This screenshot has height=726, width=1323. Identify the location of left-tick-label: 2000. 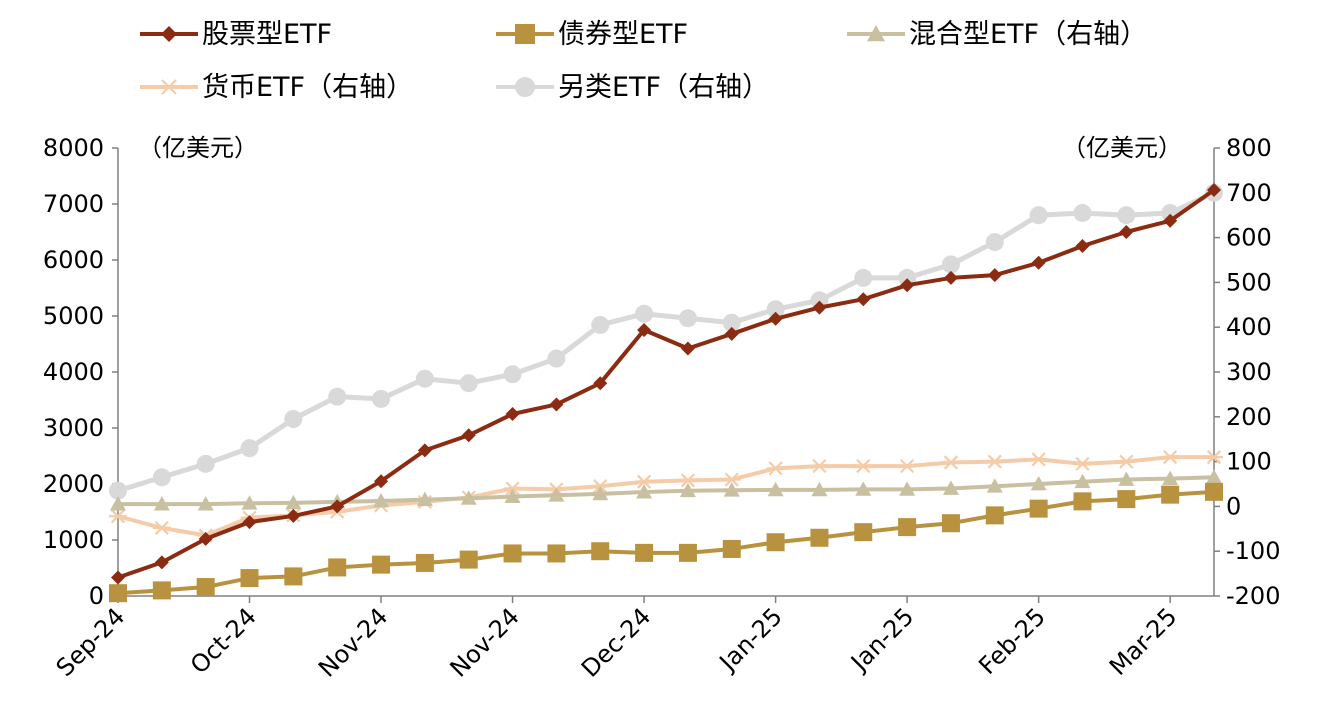
(73, 484).